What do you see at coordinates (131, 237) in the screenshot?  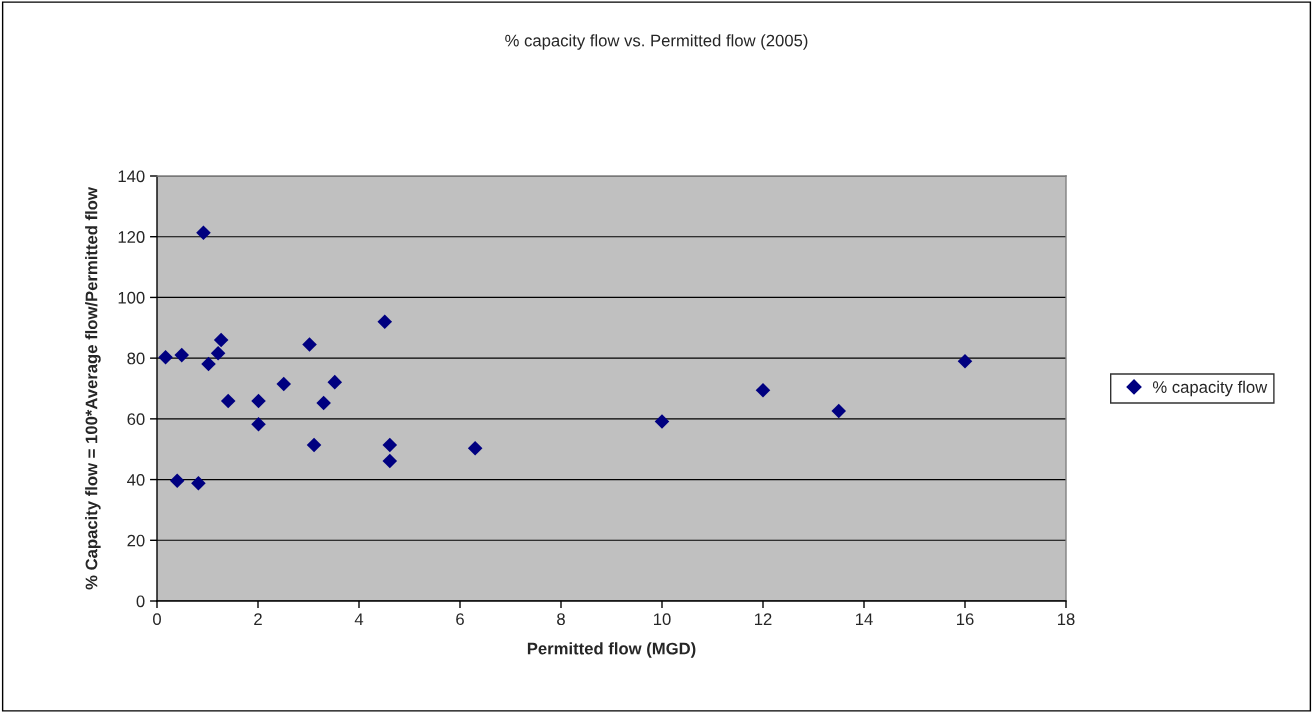 I see `y-tick-label: 120` at bounding box center [131, 237].